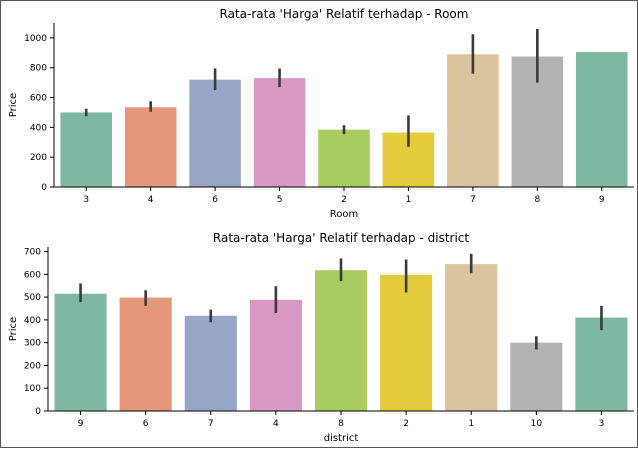 This screenshot has width=638, height=452. What do you see at coordinates (32, 253) in the screenshot?
I see `y-tick-label: 700` at bounding box center [32, 253].